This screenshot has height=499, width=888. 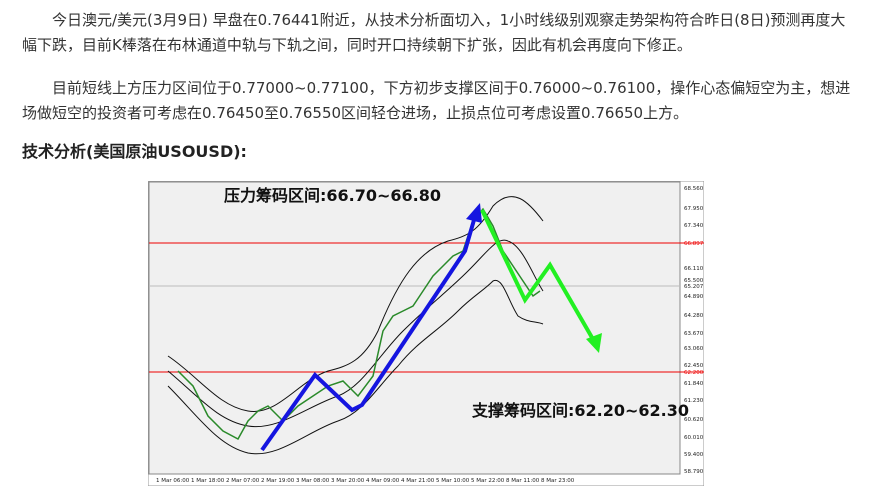 I want to click on time-label: 4 Mar 21:00, so click(x=418, y=481).